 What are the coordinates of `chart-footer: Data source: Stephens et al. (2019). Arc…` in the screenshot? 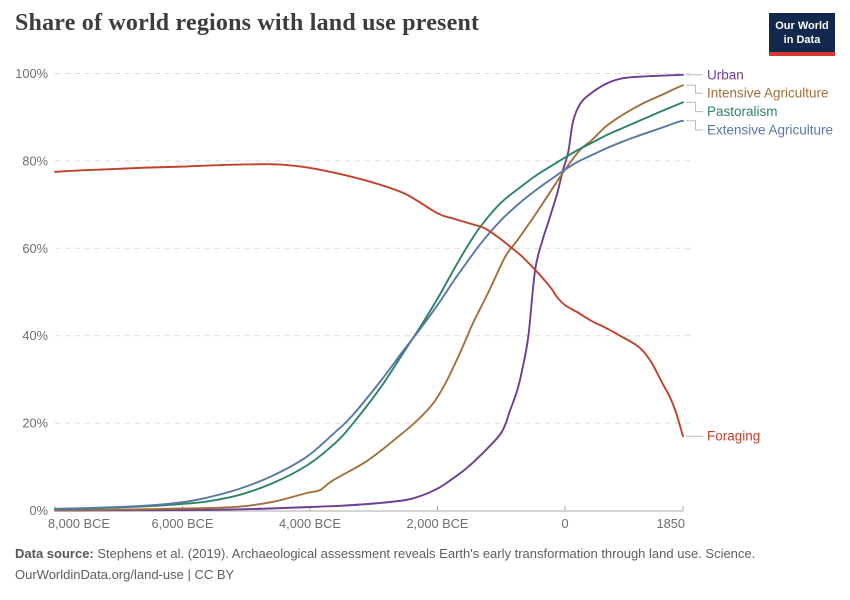 It's located at (425, 564).